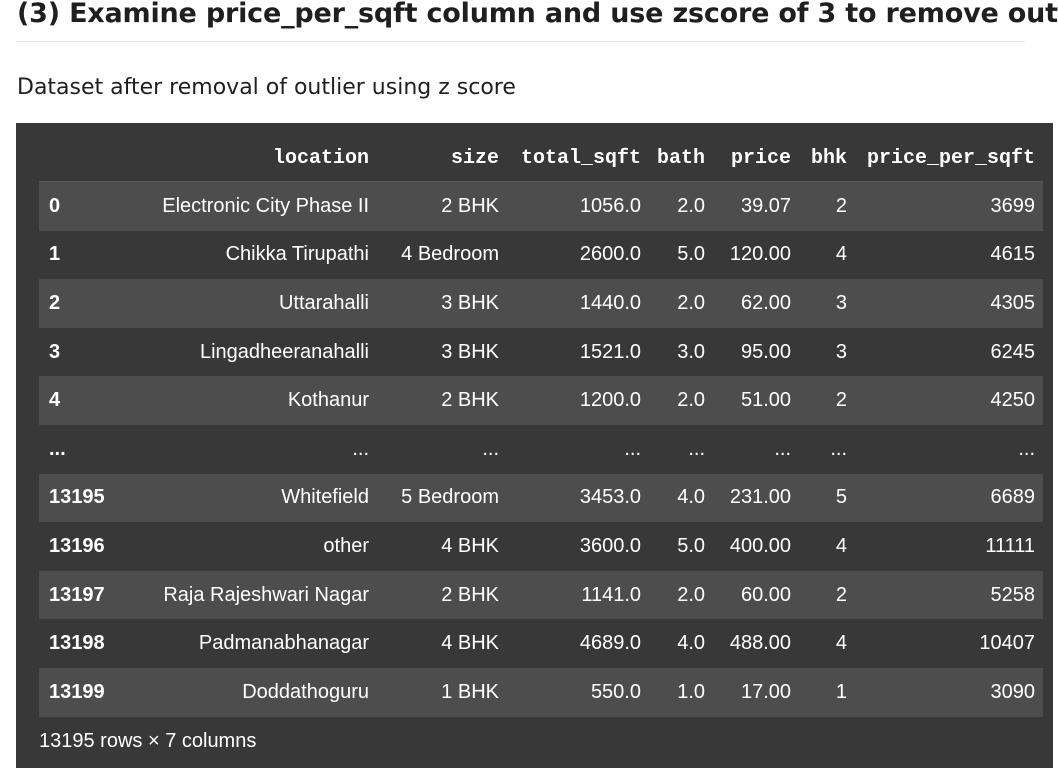 The height and width of the screenshot is (768, 1058). I want to click on table-row: 13199 Doddathoguru 1 BHK 550.0 1.0 17.00 1 3090, so click(541, 692).